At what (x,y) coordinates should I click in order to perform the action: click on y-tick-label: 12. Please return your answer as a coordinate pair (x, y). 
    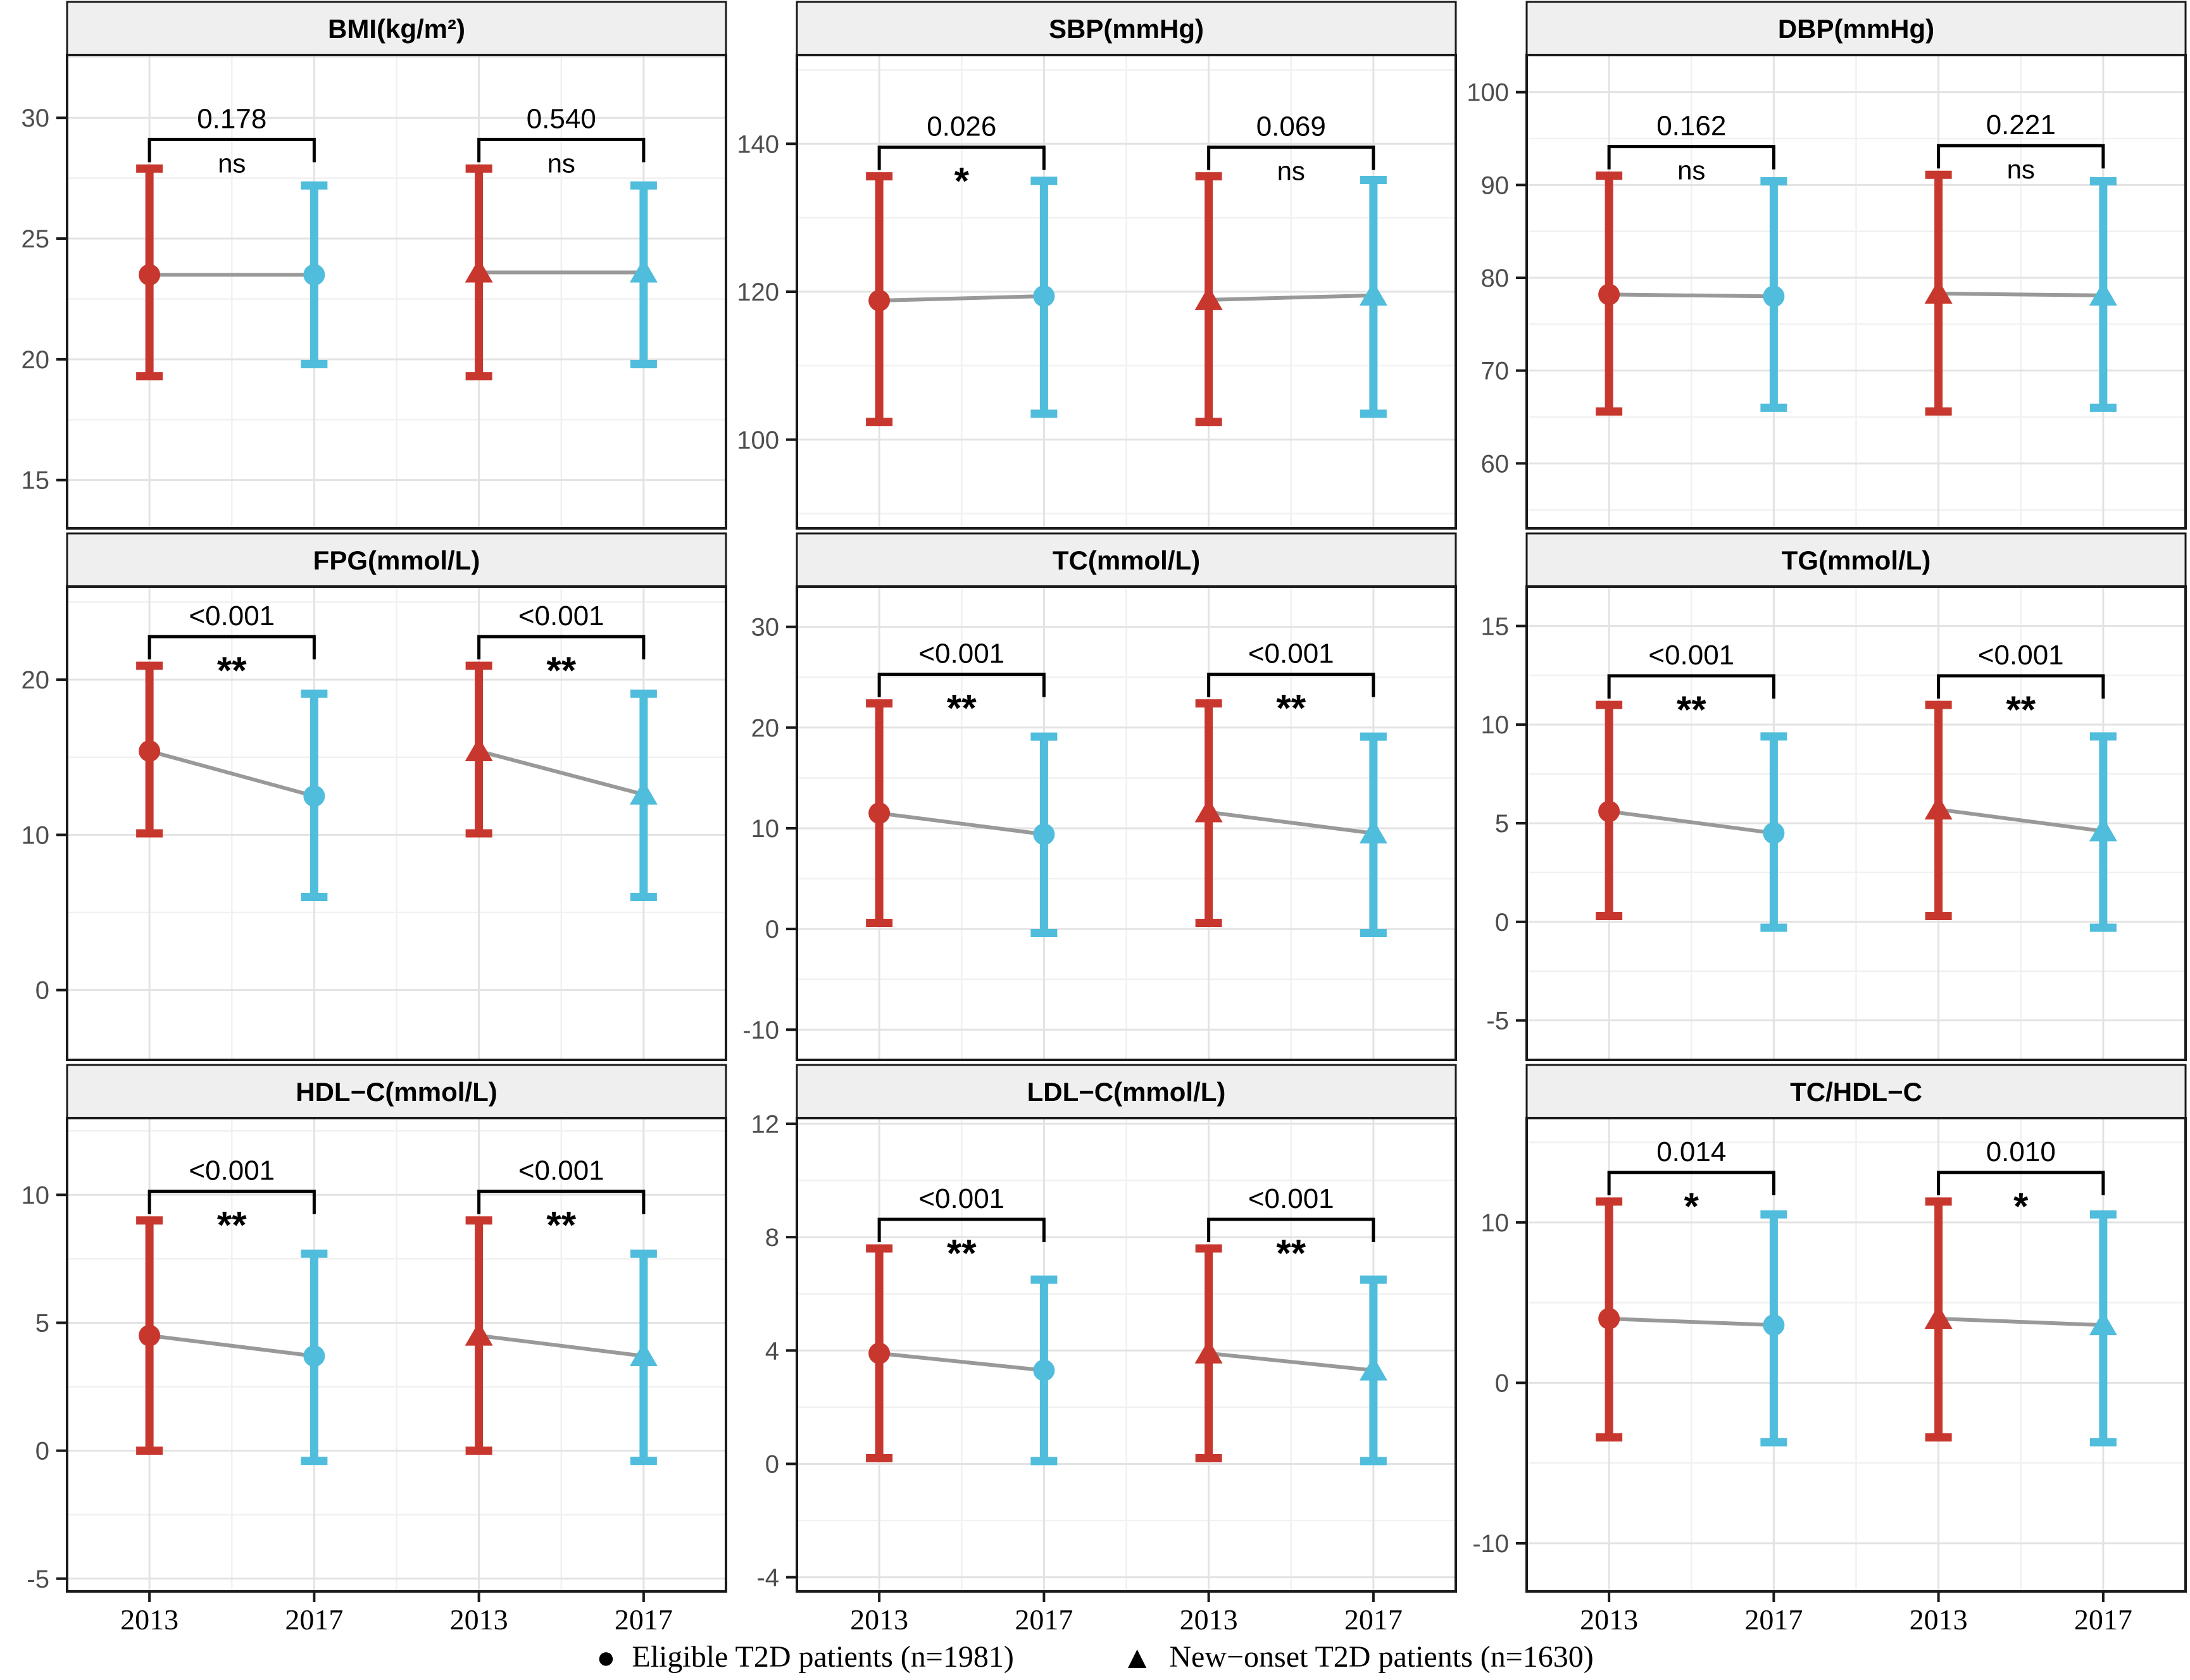
    Looking at the image, I should click on (765, 1124).